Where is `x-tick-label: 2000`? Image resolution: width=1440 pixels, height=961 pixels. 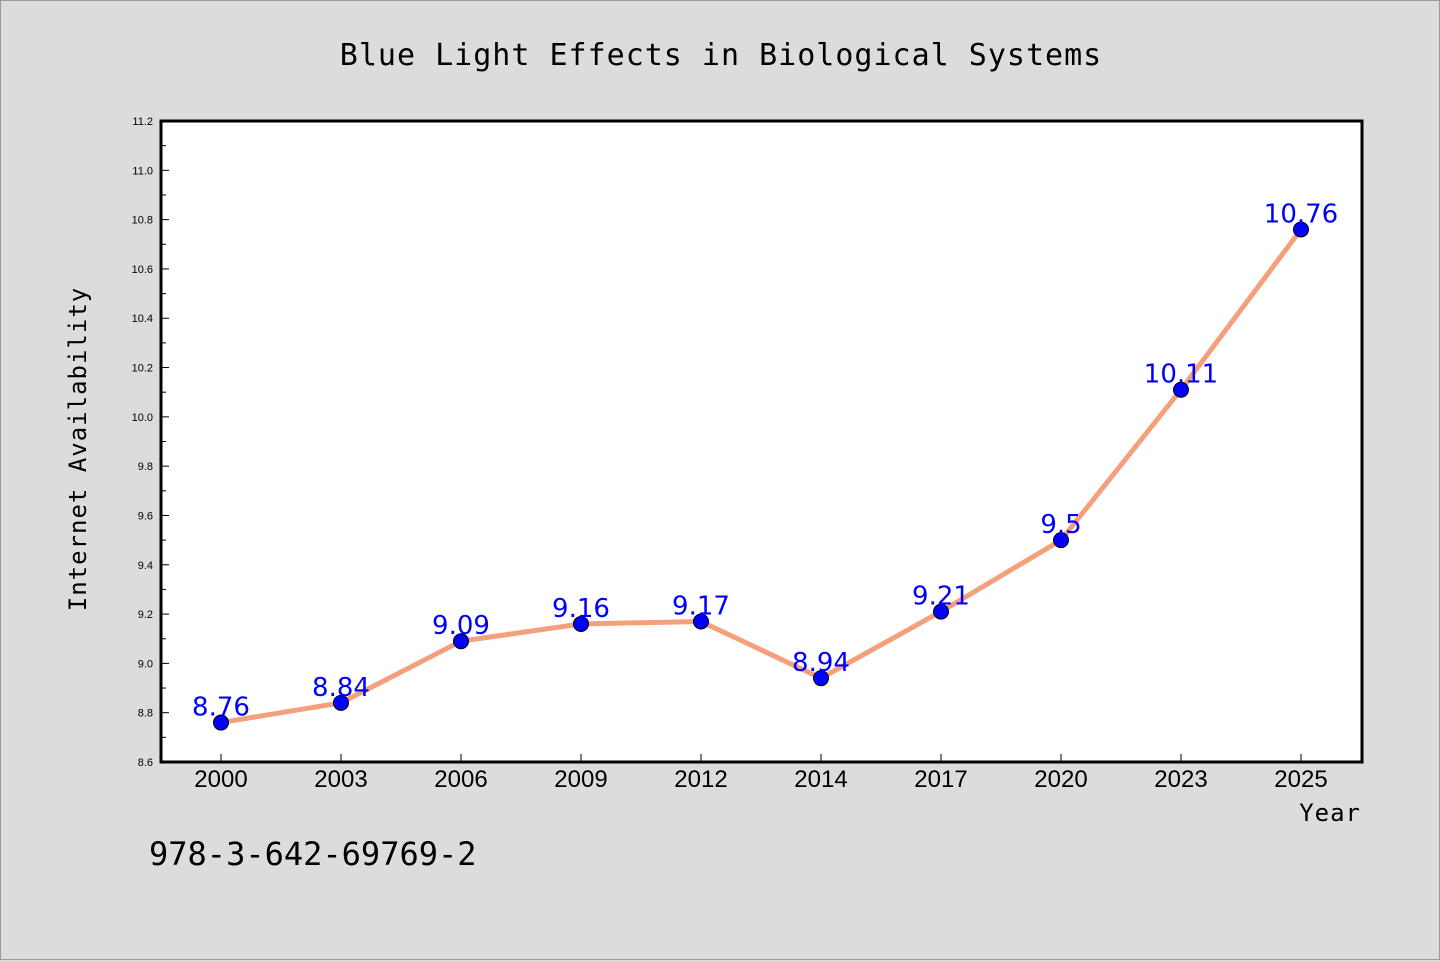 x-tick-label: 2000 is located at coordinates (220, 779).